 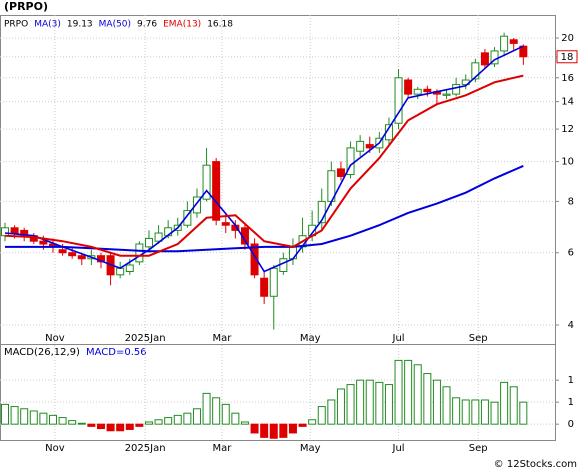 I want to click on y-tick-label: 10, so click(x=567, y=162).